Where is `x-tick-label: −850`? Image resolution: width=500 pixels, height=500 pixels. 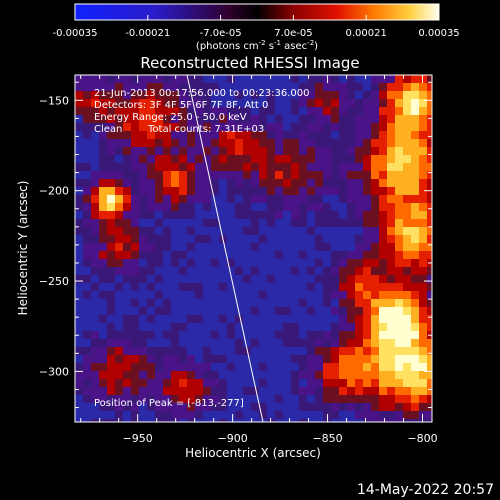
x-tick-label: −850 is located at coordinates (327, 438).